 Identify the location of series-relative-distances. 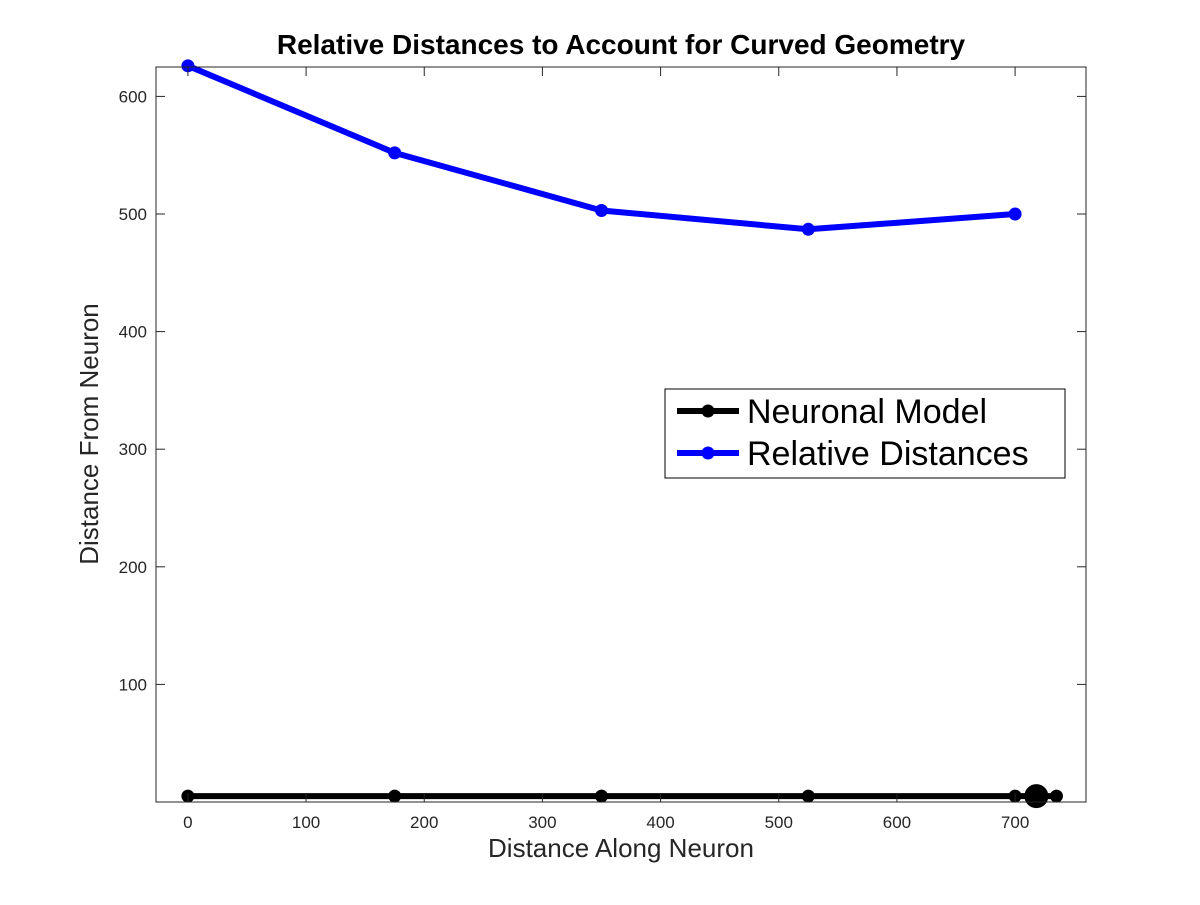
(601, 147).